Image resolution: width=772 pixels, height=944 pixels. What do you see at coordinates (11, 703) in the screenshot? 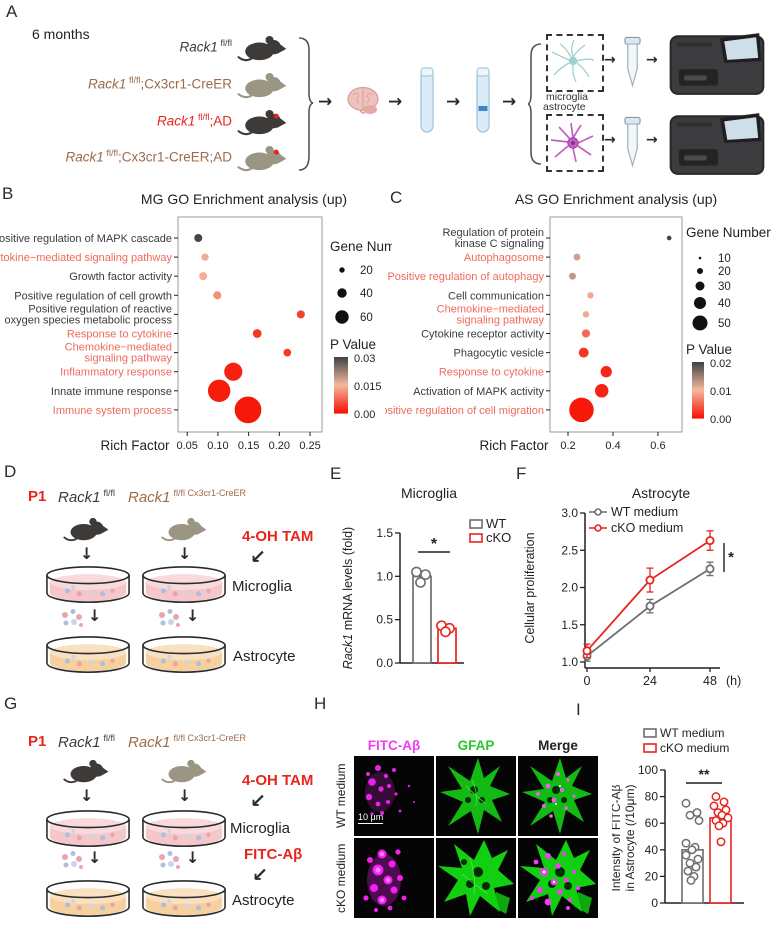
I see `panel-g-label: G` at bounding box center [11, 703].